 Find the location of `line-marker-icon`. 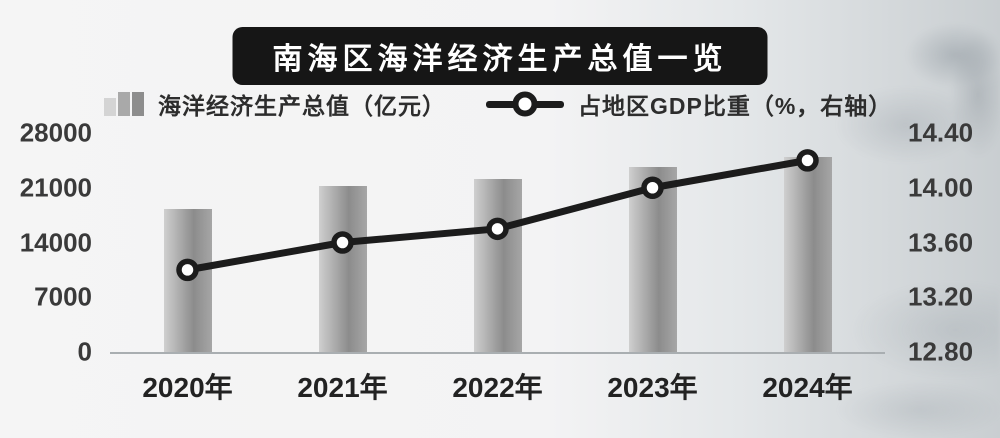

line-marker-icon is located at coordinates (525, 104).